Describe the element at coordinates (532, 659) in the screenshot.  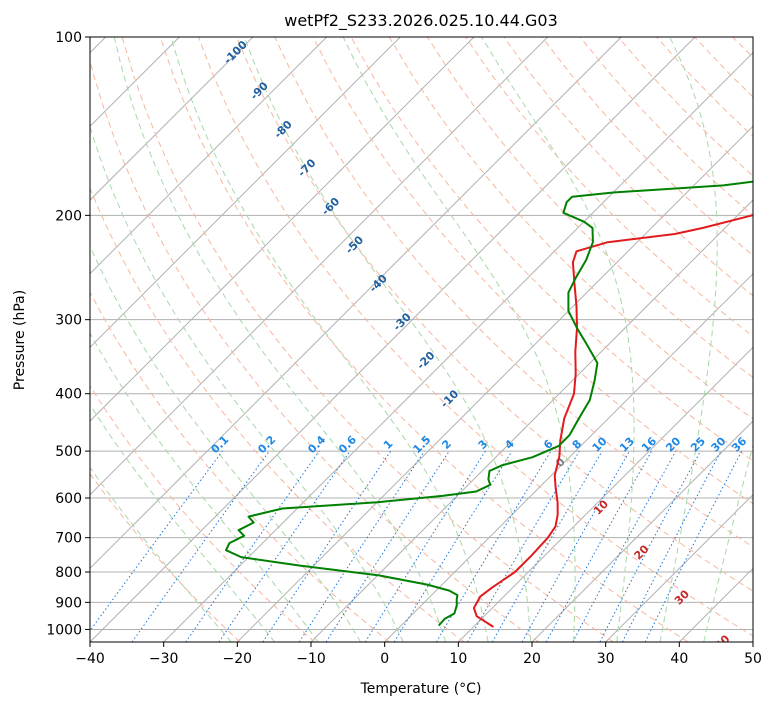
I see `x-tick-label: 20` at that location.